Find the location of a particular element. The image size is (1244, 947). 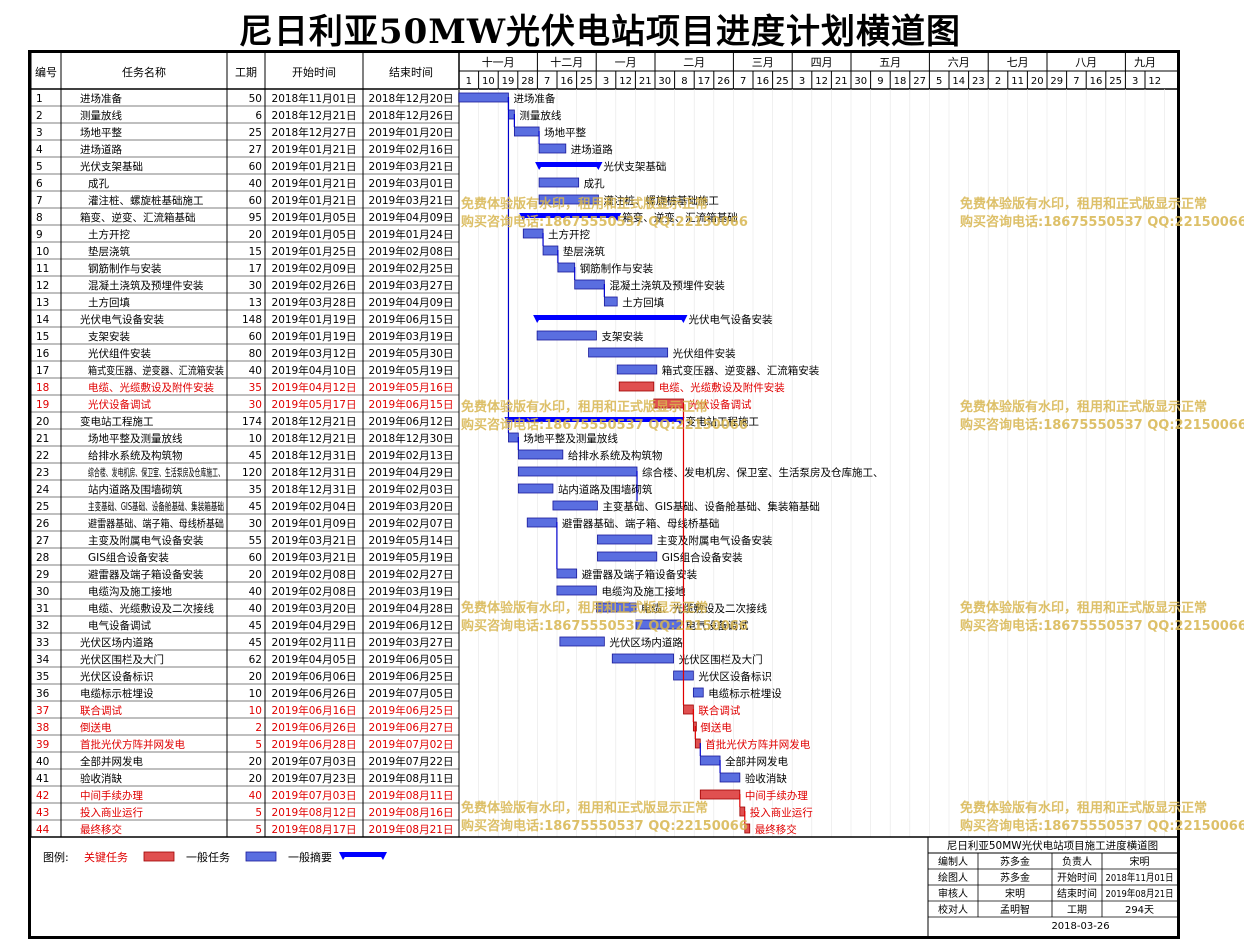

task-start: 2019年08月12日 is located at coordinates (314, 812).